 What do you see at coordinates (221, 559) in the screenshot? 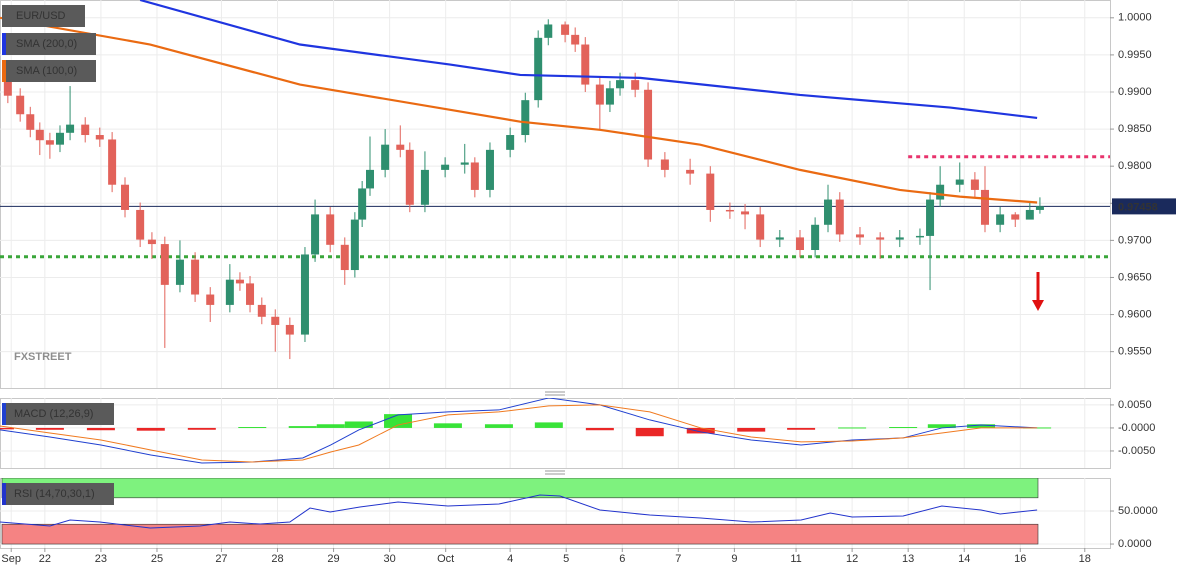
I see `x-tick-label: 27` at bounding box center [221, 559].